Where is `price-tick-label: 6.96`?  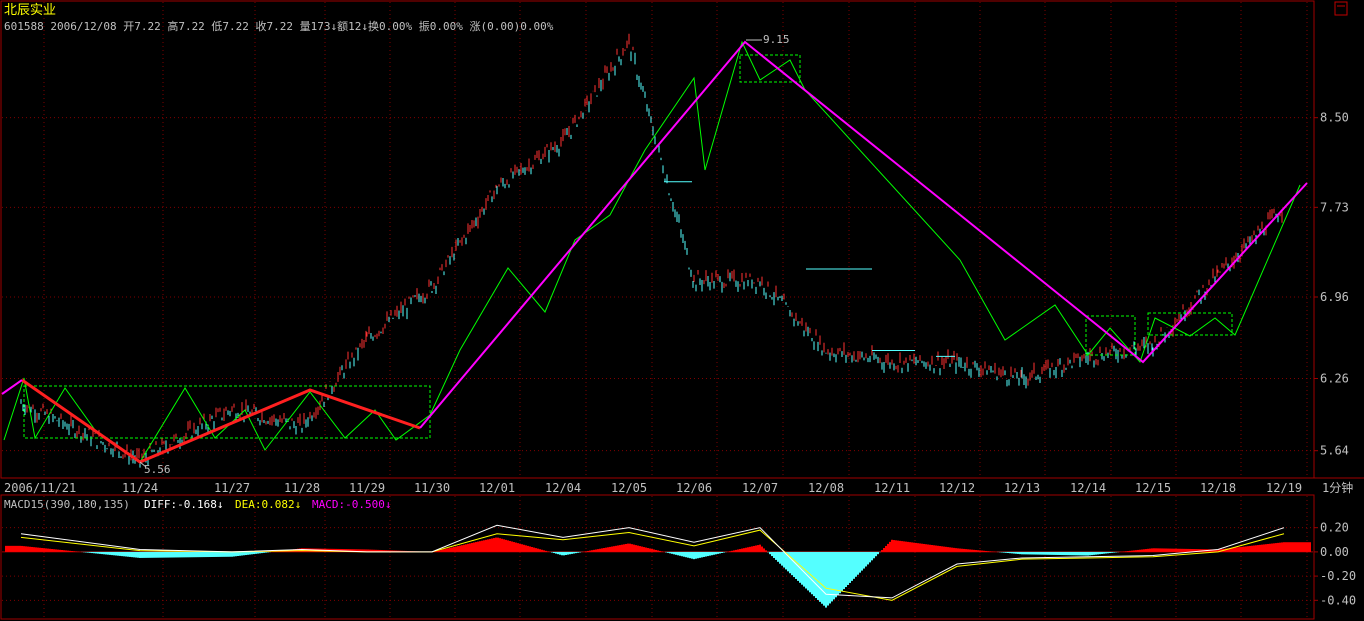
price-tick-label: 6.96 is located at coordinates (1334, 297).